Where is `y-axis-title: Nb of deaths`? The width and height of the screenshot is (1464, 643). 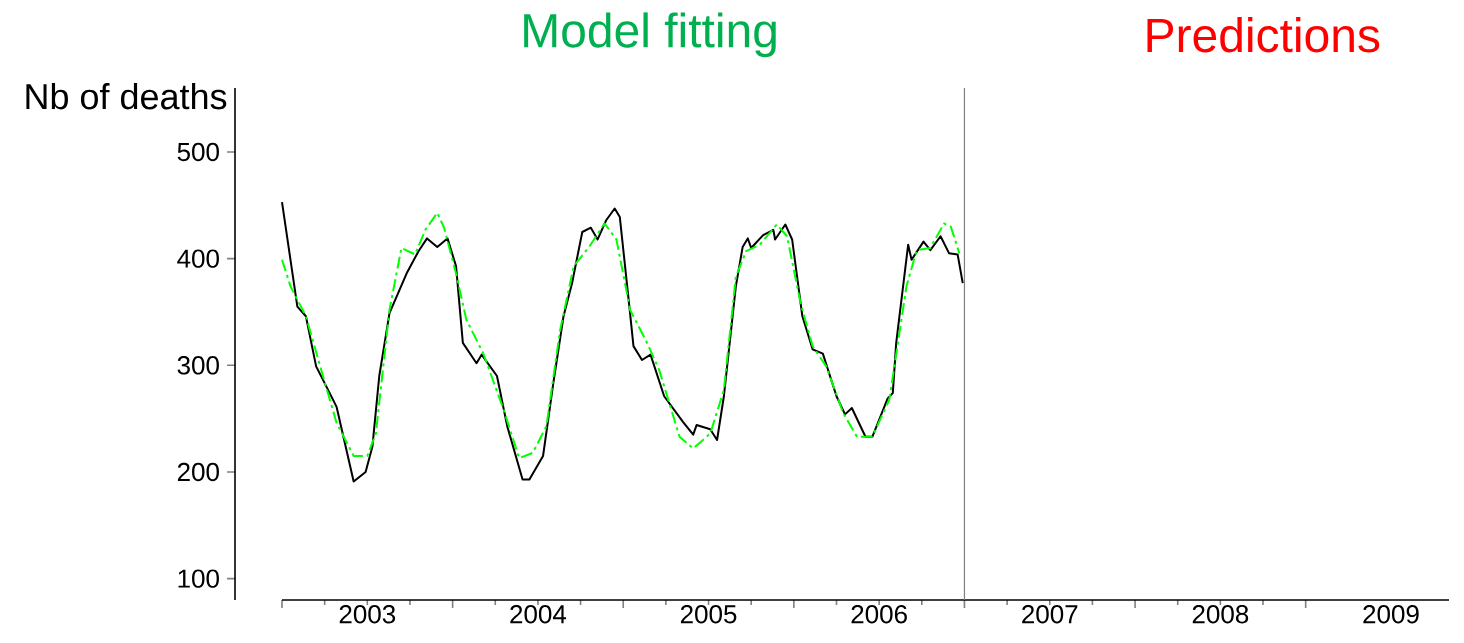
y-axis-title: Nb of deaths is located at coordinates (126, 96).